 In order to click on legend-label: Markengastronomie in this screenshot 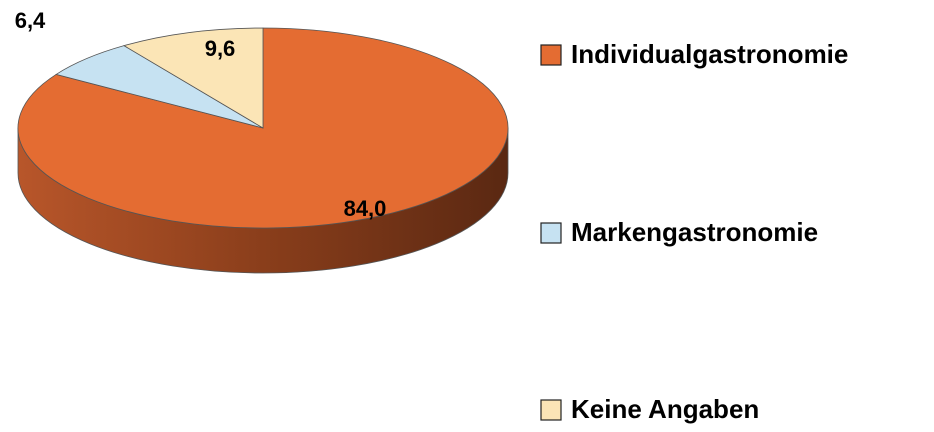, I will do `click(694, 232)`.